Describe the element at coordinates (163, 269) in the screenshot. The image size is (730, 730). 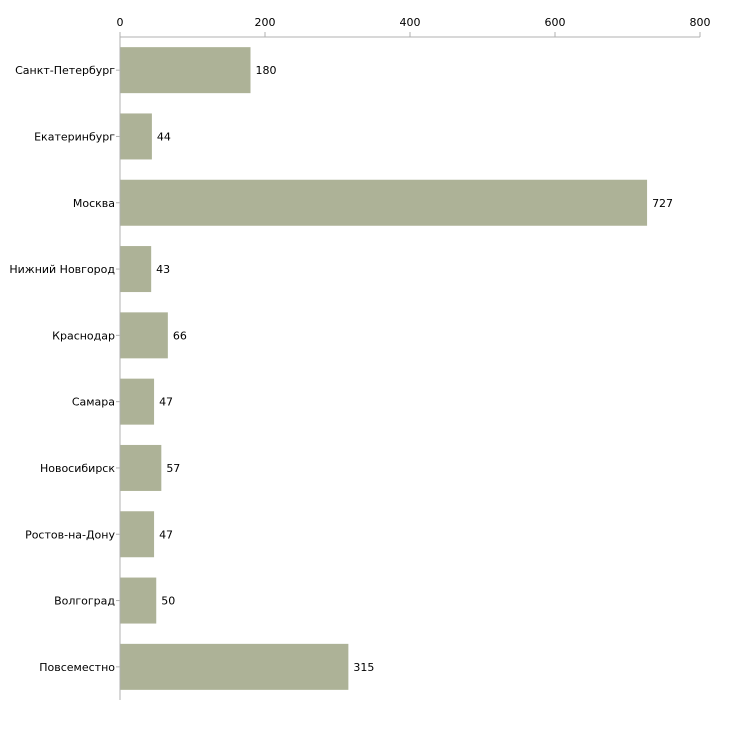
I see `value-label: 43` at that location.